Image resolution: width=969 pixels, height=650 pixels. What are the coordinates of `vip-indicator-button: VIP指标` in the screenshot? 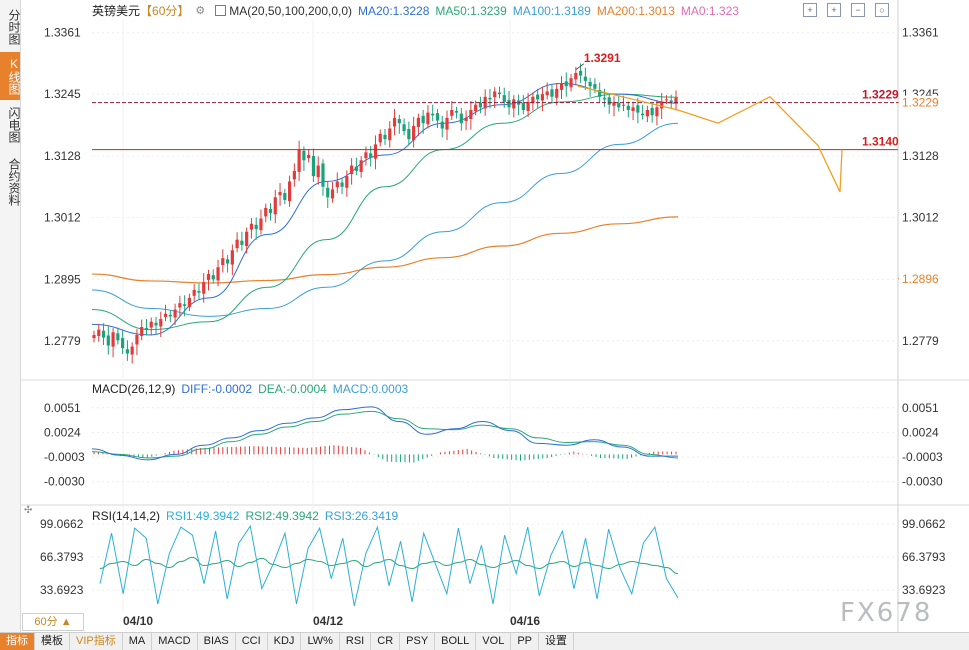 It's located at (96, 641).